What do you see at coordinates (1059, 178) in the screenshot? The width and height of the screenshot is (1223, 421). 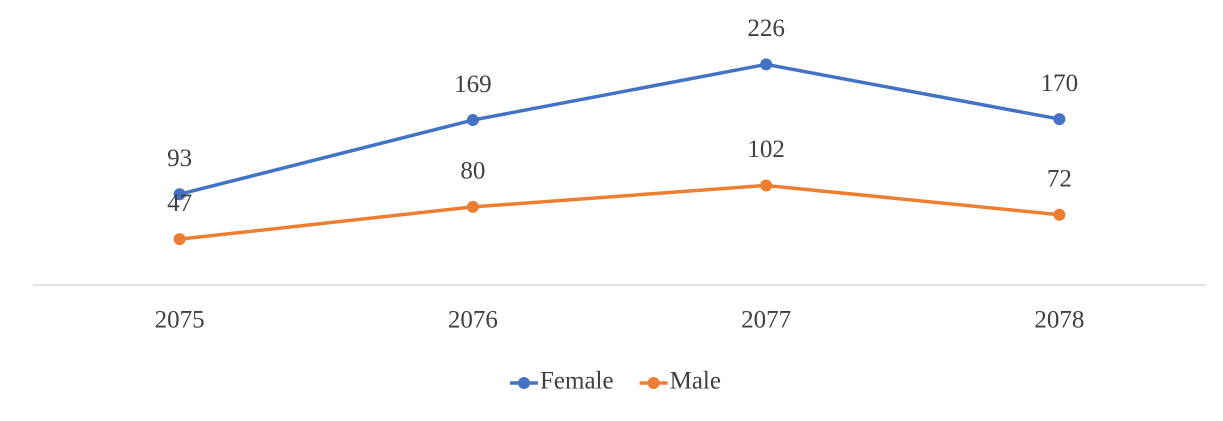 I see `data-label: 72` at bounding box center [1059, 178].